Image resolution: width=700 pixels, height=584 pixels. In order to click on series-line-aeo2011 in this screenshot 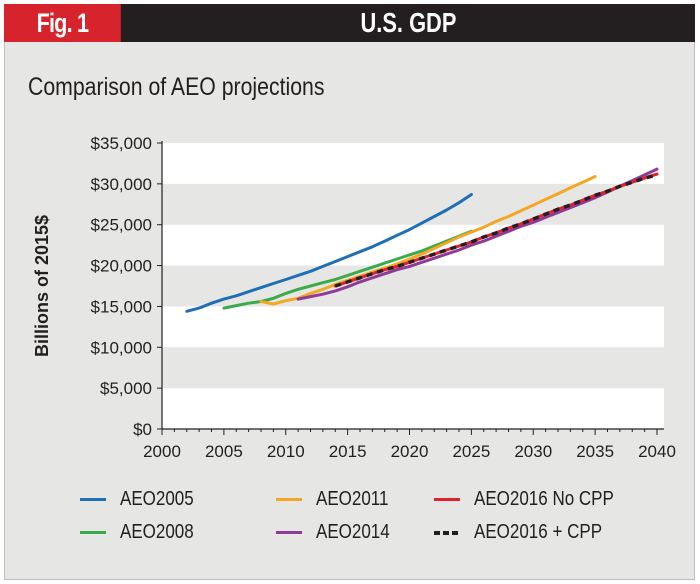, I will do `click(428, 240)`.